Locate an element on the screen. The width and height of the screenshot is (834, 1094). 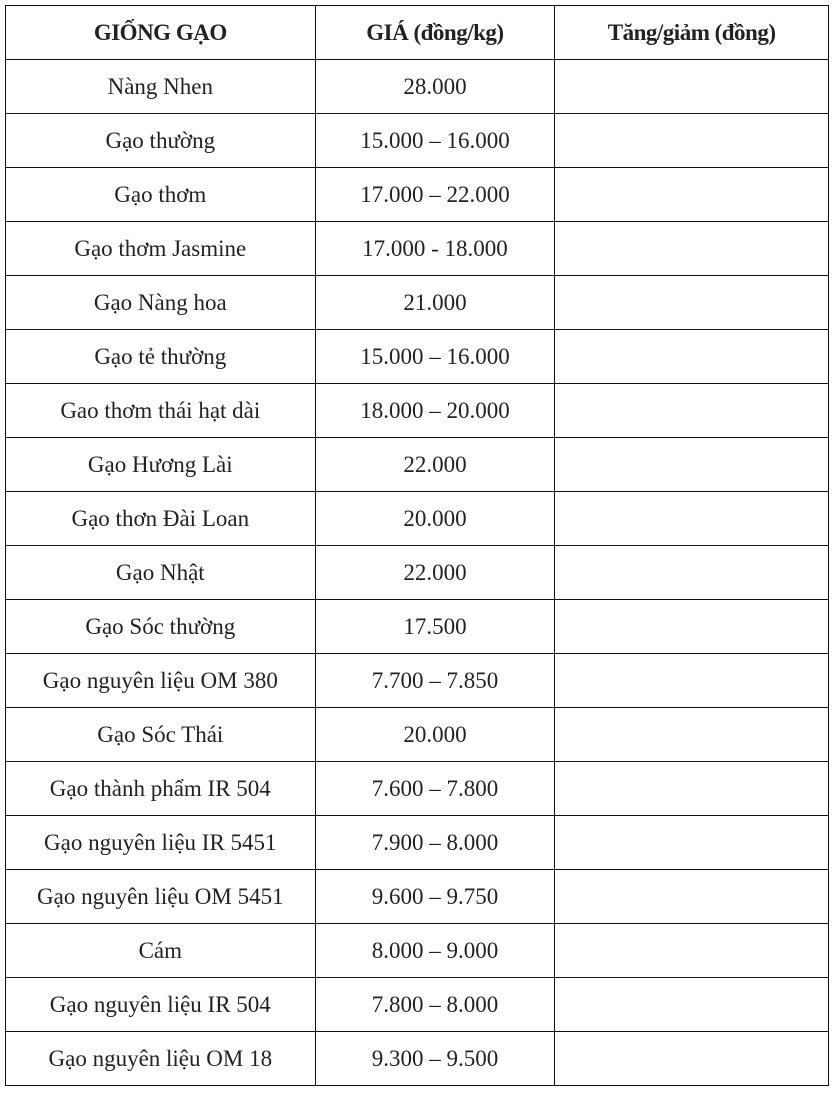
variety-cell: Gạo Hương Lài is located at coordinates (160, 464).